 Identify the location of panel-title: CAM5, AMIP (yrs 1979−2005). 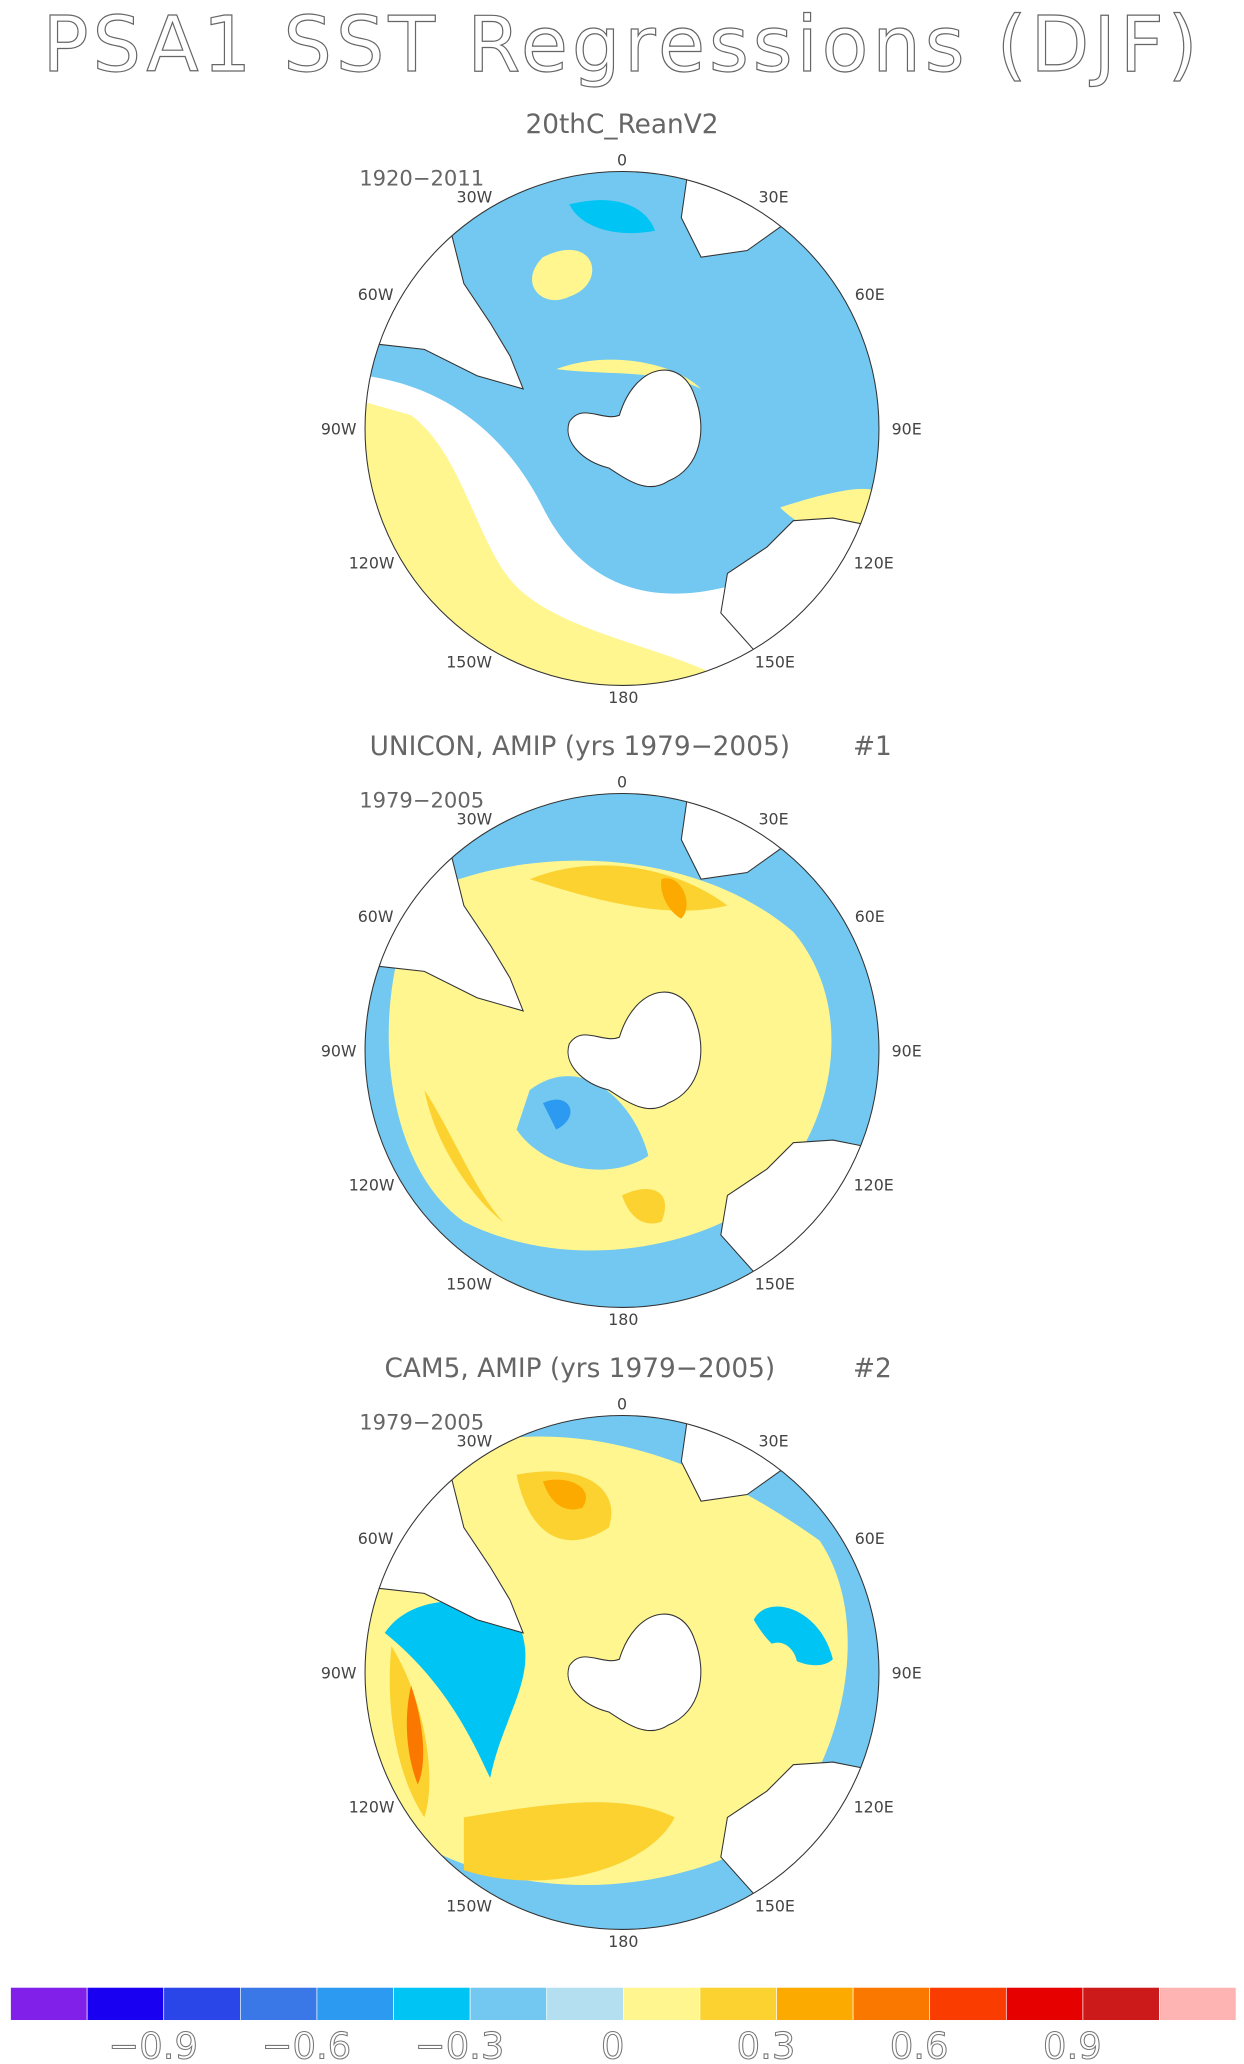
(579, 1369).